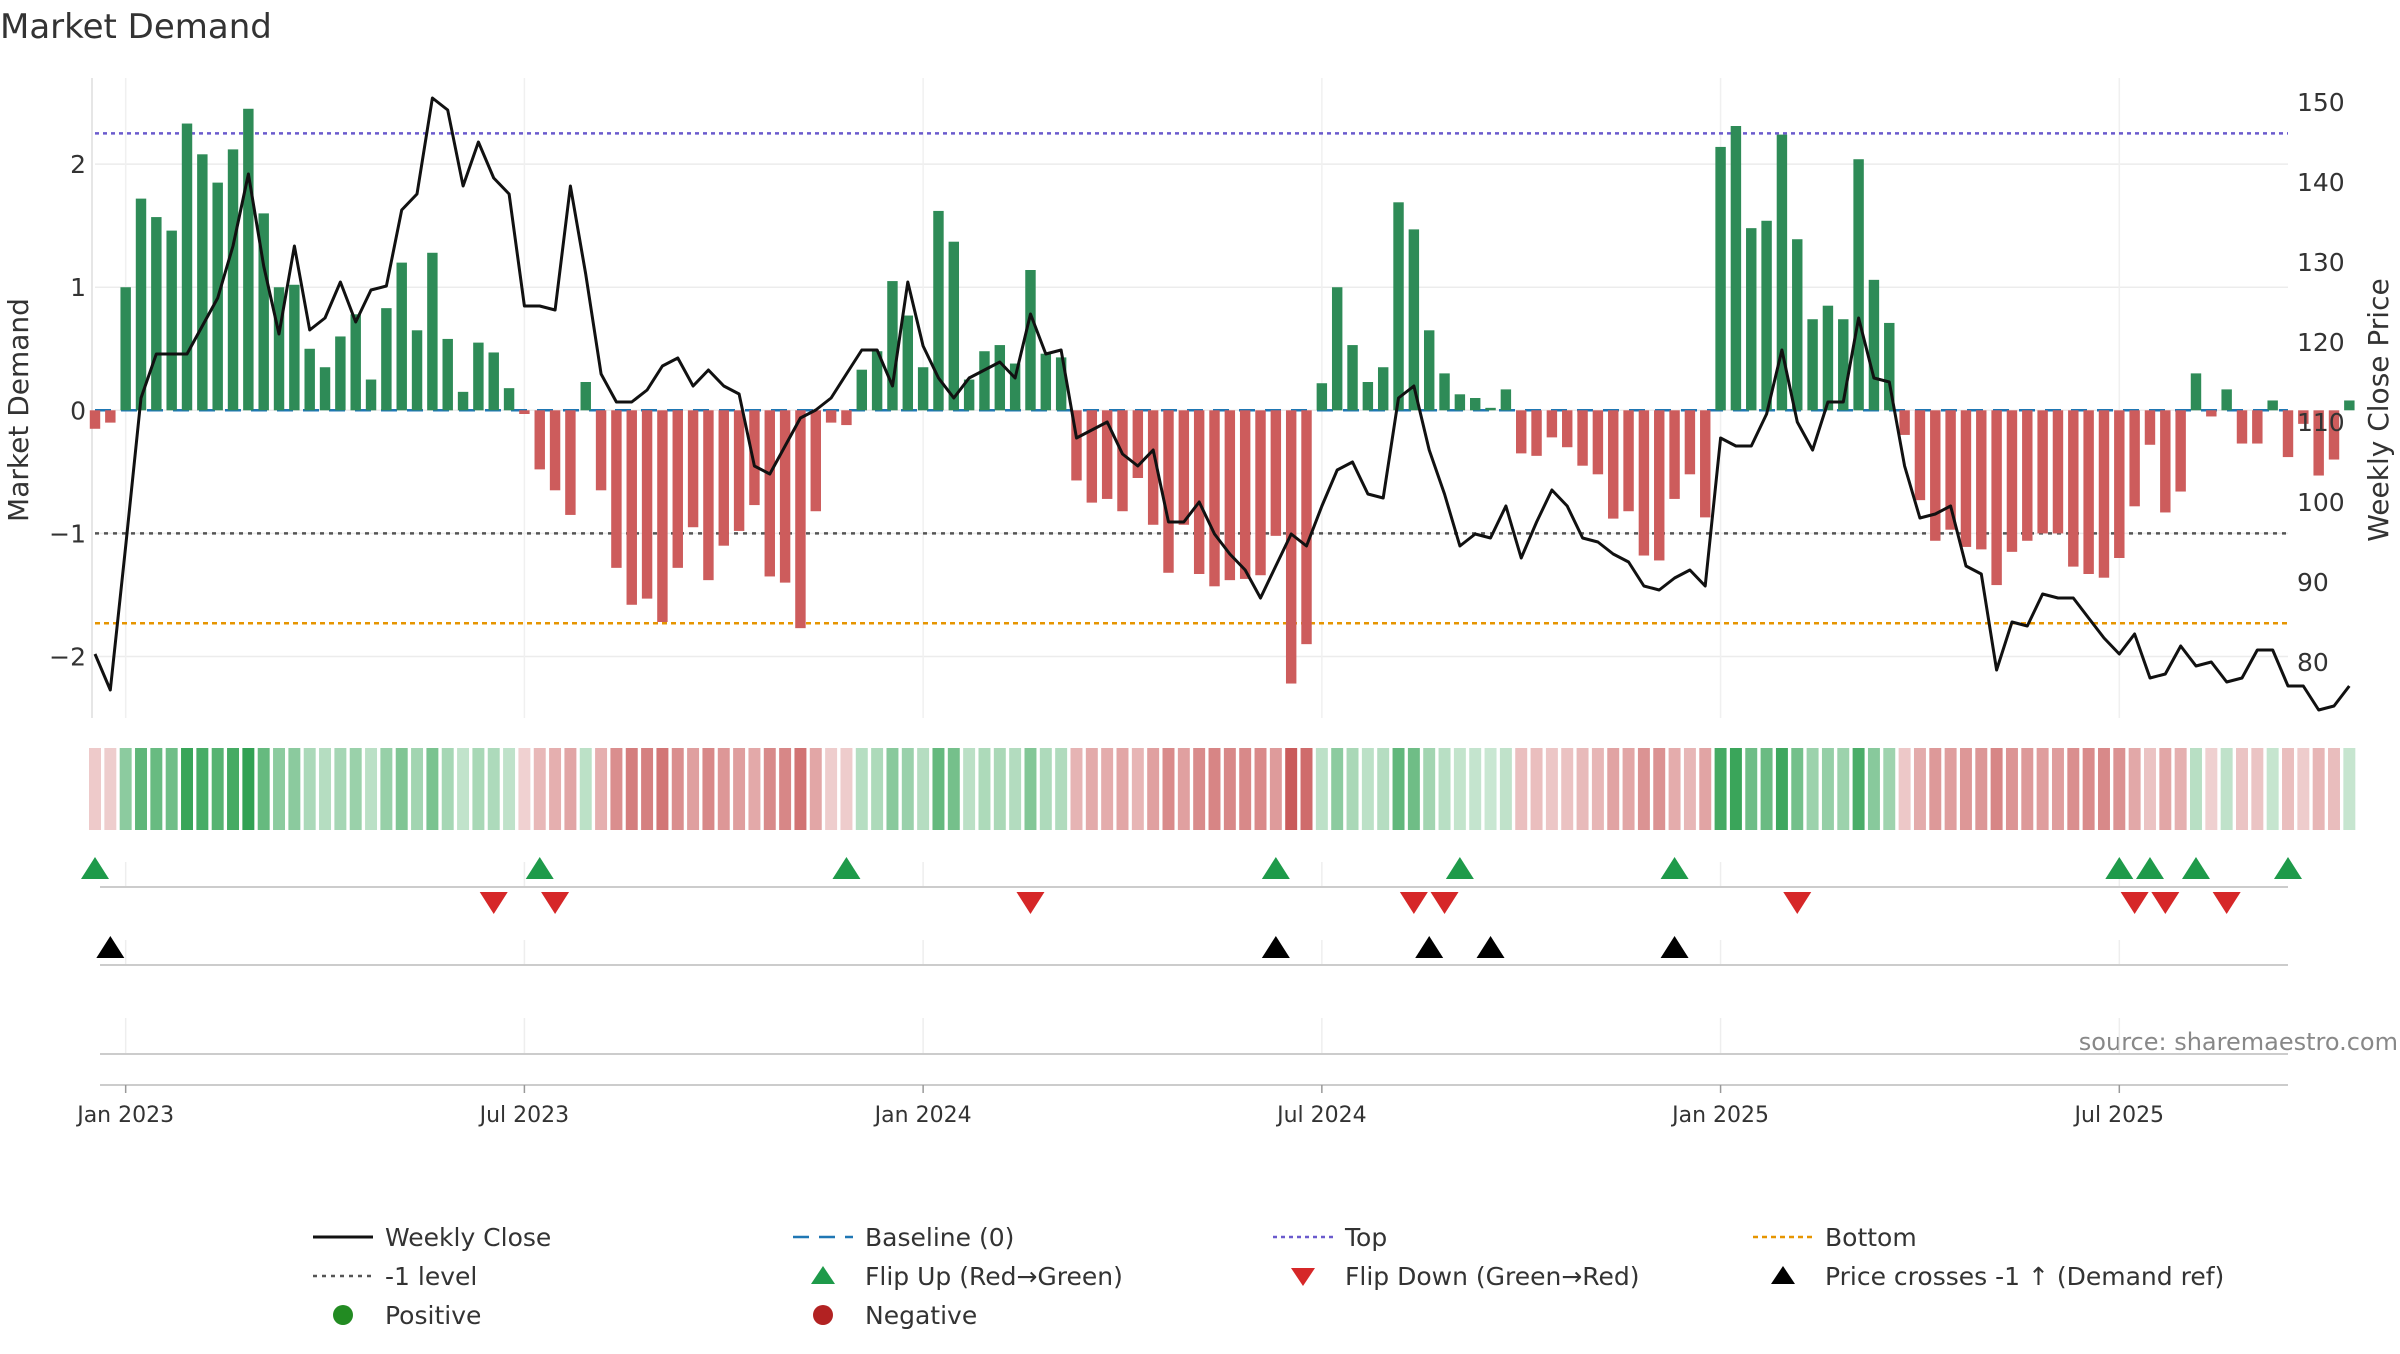  What do you see at coordinates (2313, 582) in the screenshot?
I see `y-right-tick-label: 90` at bounding box center [2313, 582].